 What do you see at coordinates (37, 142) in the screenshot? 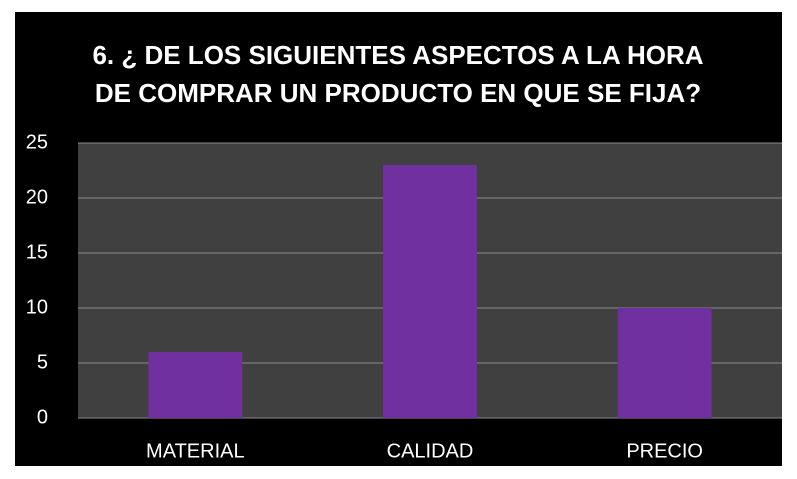
I see `y-tick-label: 25` at bounding box center [37, 142].